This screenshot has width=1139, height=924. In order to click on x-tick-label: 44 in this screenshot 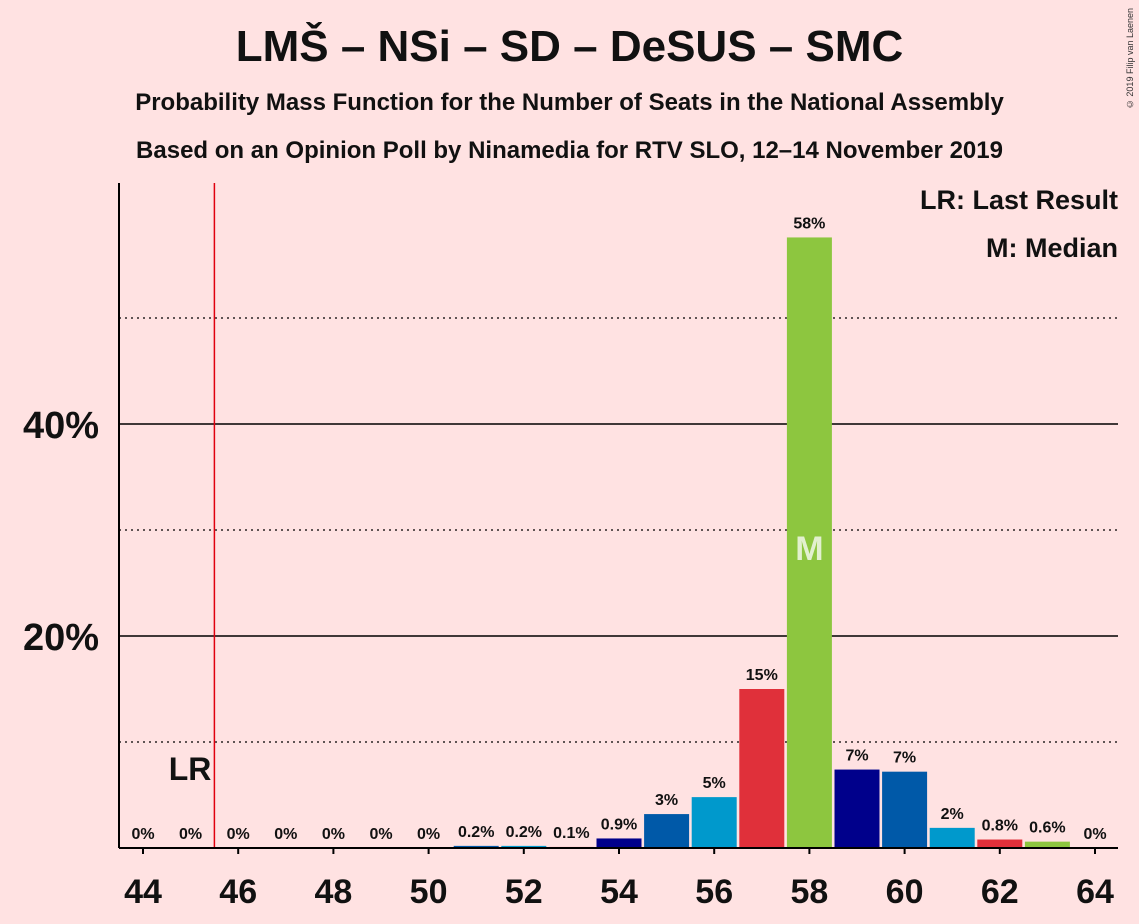, I will do `click(143, 892)`.